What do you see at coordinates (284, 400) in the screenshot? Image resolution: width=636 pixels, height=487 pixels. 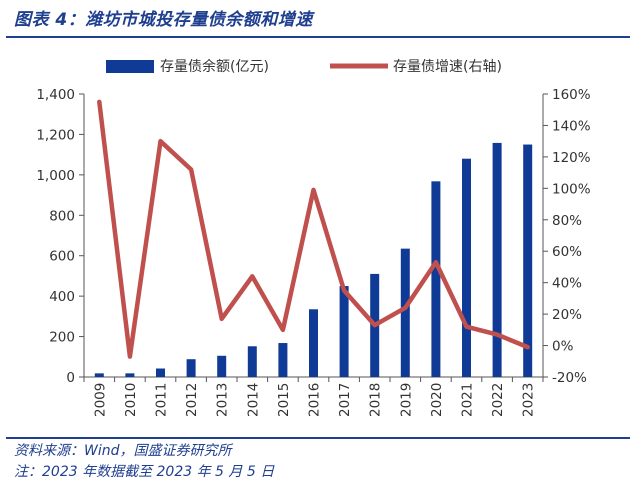 I see `x-tick-label: 2015` at bounding box center [284, 400].